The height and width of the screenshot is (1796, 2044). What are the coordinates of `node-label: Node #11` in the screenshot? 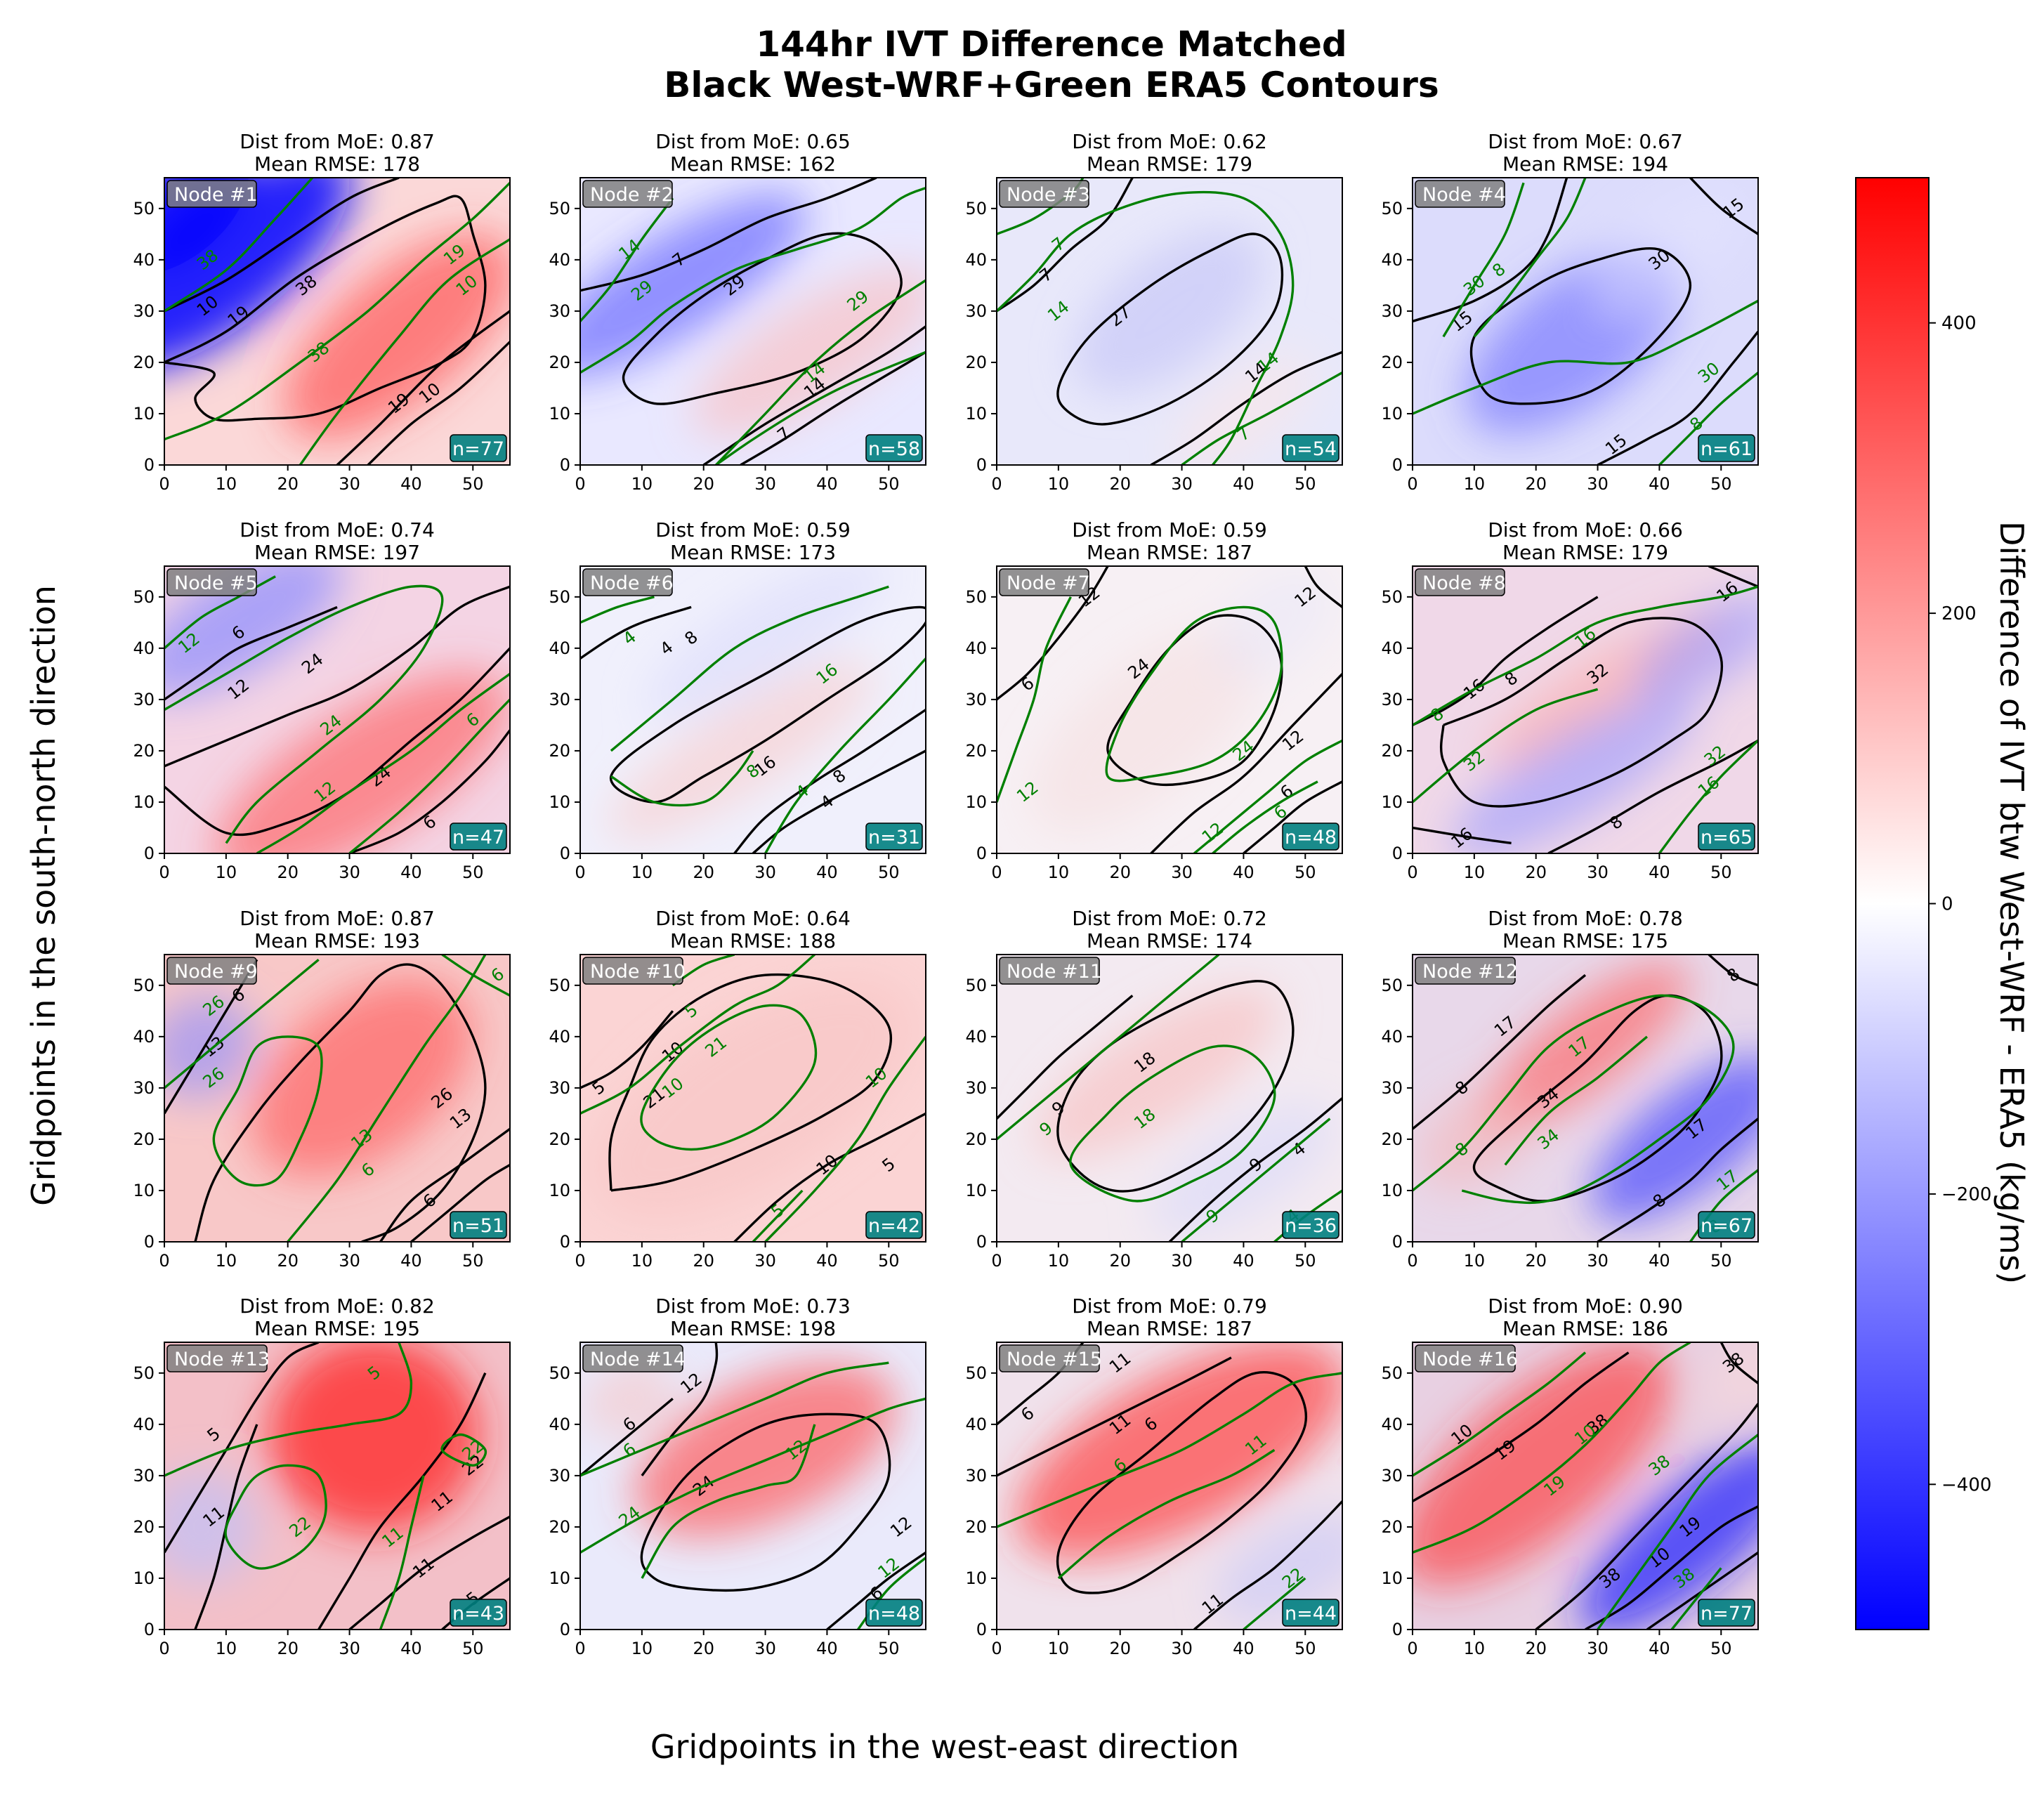 It's located at (1054, 972).